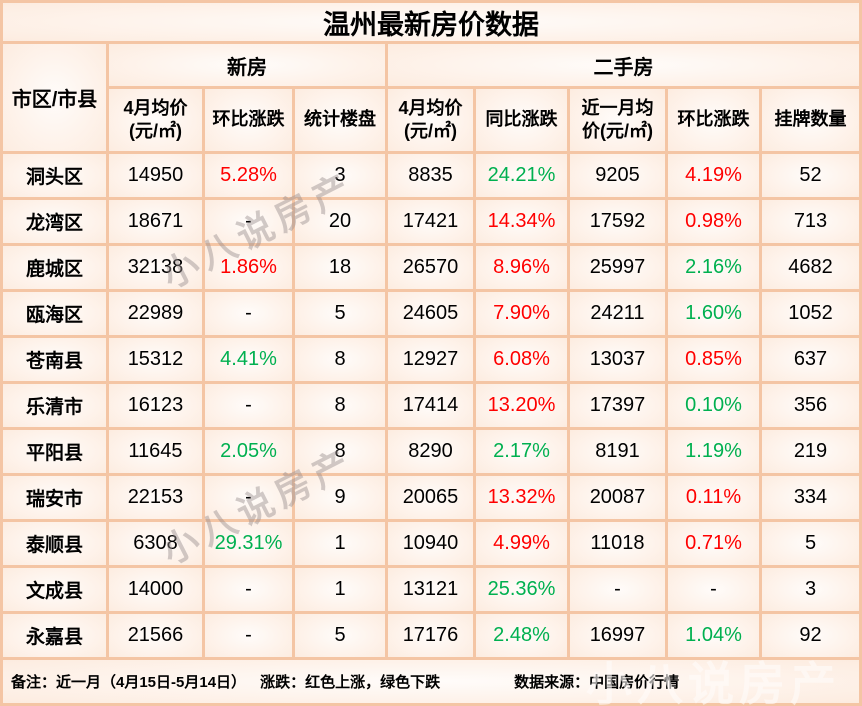  Describe the element at coordinates (810, 175) in the screenshot. I see `value-cell: 52` at that location.